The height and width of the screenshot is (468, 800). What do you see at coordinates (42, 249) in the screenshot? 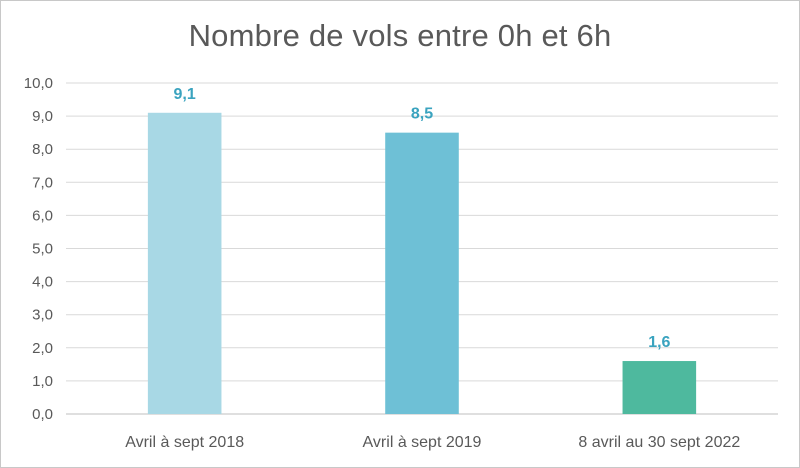
I see `y-tick-label: 5,0` at bounding box center [42, 249].